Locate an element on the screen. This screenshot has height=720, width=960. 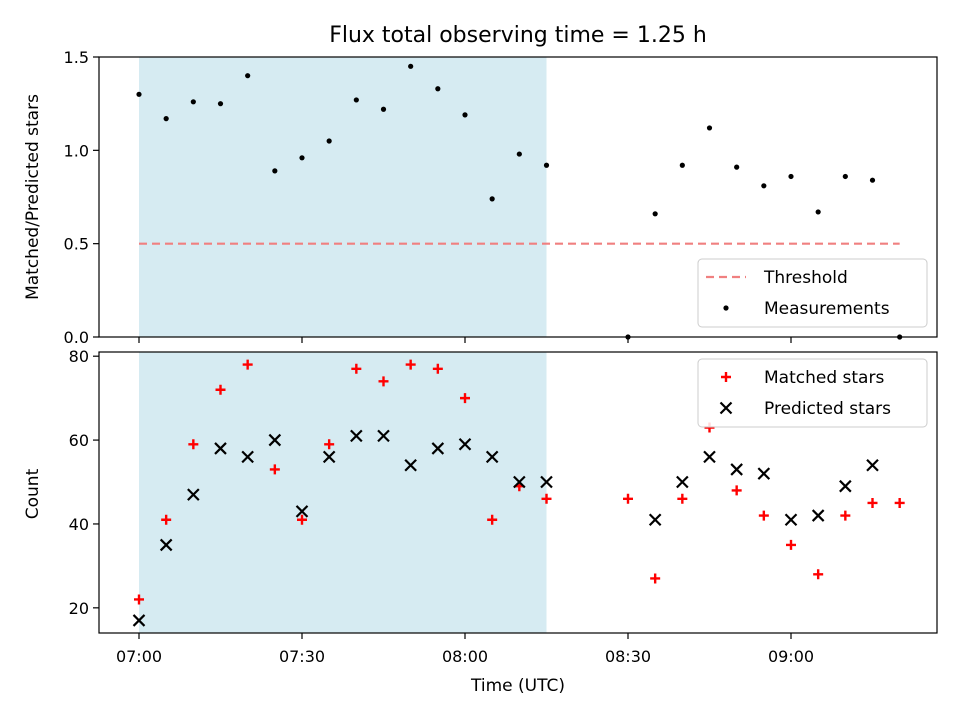
y-tick-label: 1.0 is located at coordinates (76, 150).